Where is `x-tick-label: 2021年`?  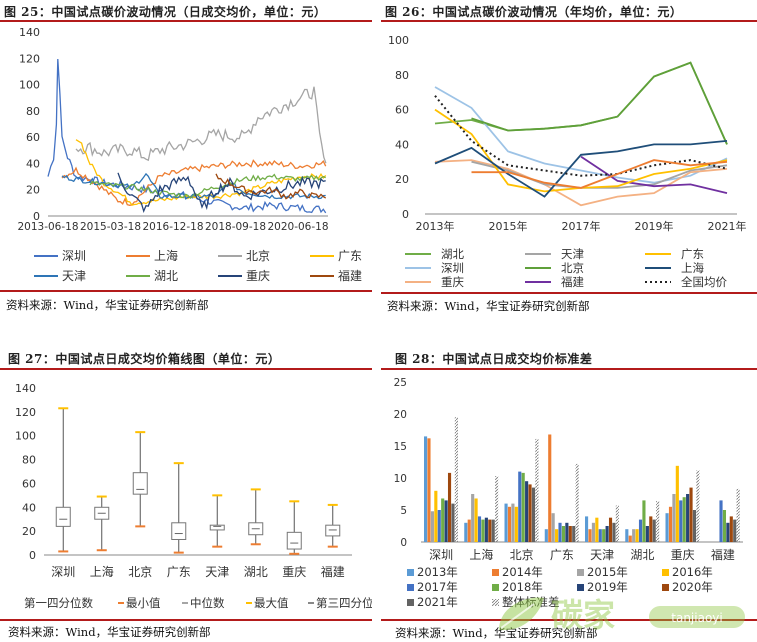 x-tick-label: 2021年 is located at coordinates (727, 226).